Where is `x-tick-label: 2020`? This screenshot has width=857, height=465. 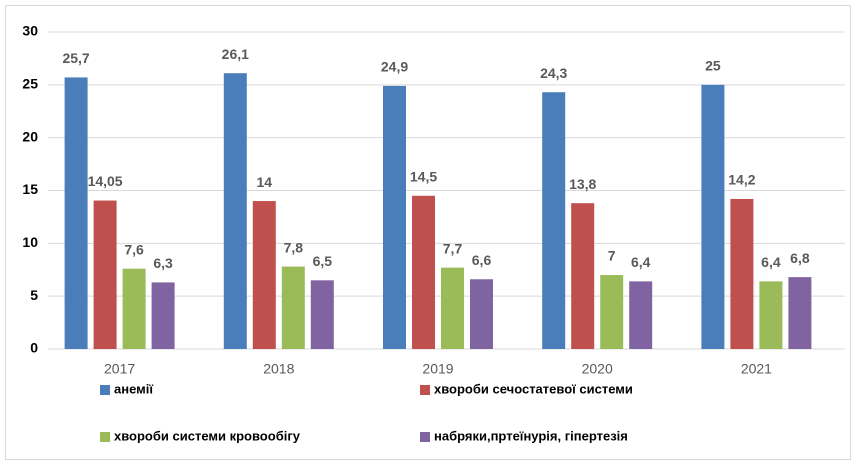 x-tick-label: 2020 is located at coordinates (597, 369).